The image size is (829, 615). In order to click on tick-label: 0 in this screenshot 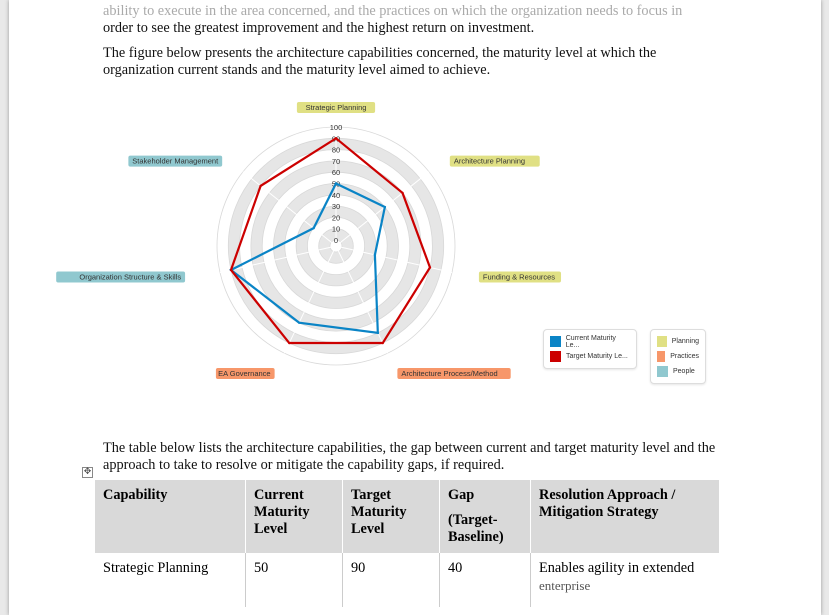, I will do `click(336, 240)`.